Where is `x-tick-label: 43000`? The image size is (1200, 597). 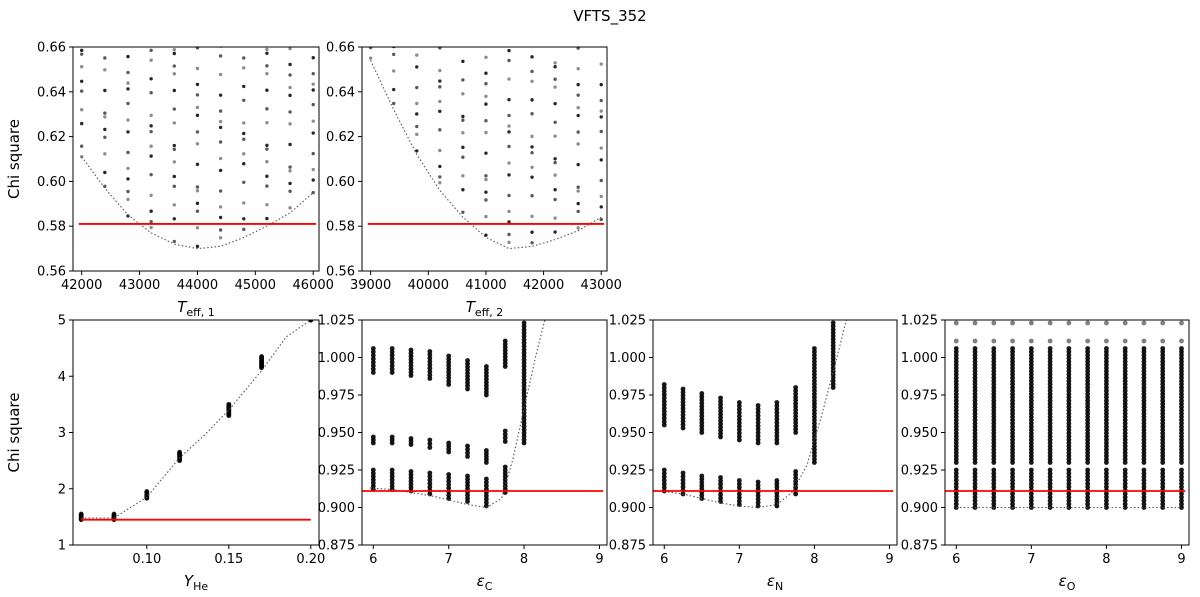
x-tick-label: 43000 is located at coordinates (601, 285).